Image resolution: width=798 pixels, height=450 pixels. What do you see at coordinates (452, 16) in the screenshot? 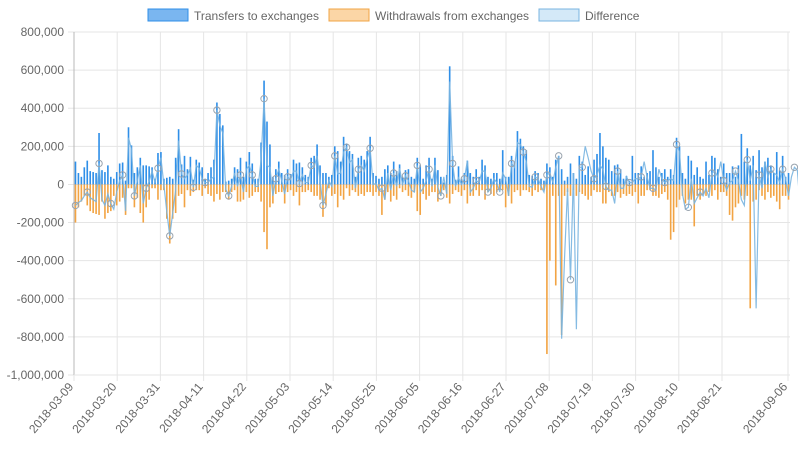
I see `legend-label-withdrawals: Withdrawals from exchanges` at bounding box center [452, 16].